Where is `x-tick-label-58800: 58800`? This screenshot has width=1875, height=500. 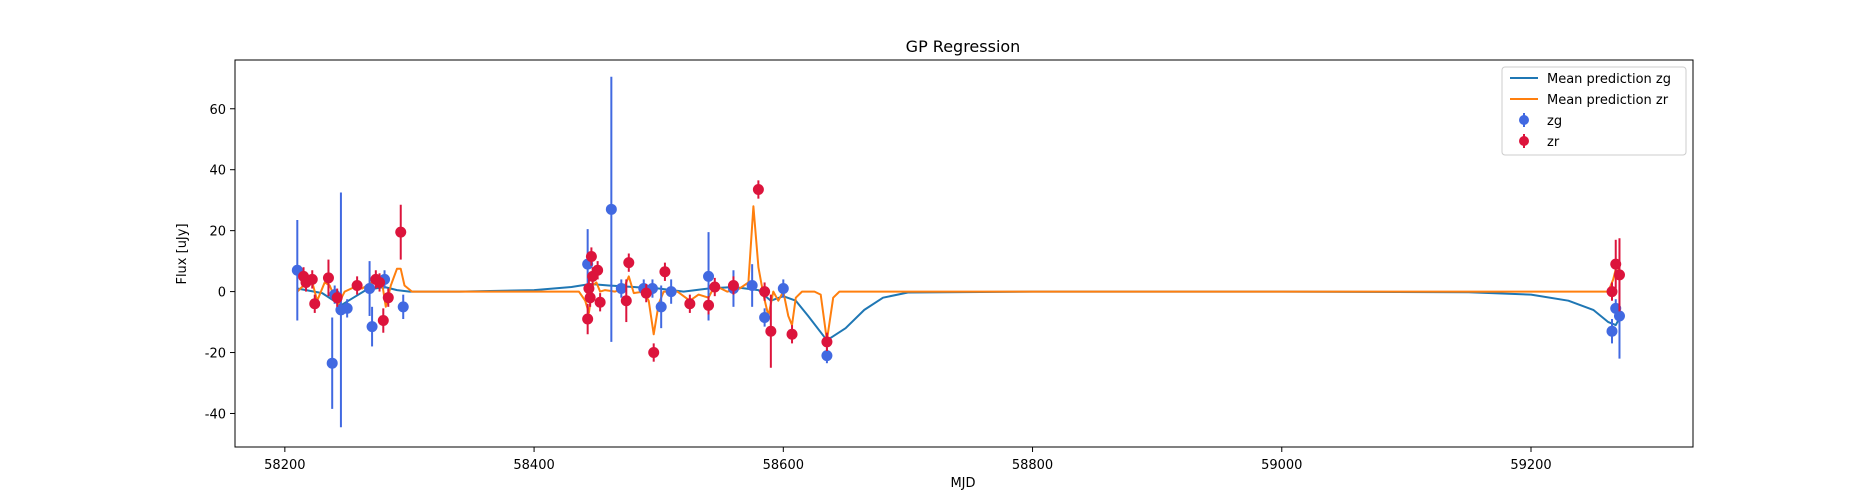
x-tick-label-58800: 58800 is located at coordinates (1032, 465).